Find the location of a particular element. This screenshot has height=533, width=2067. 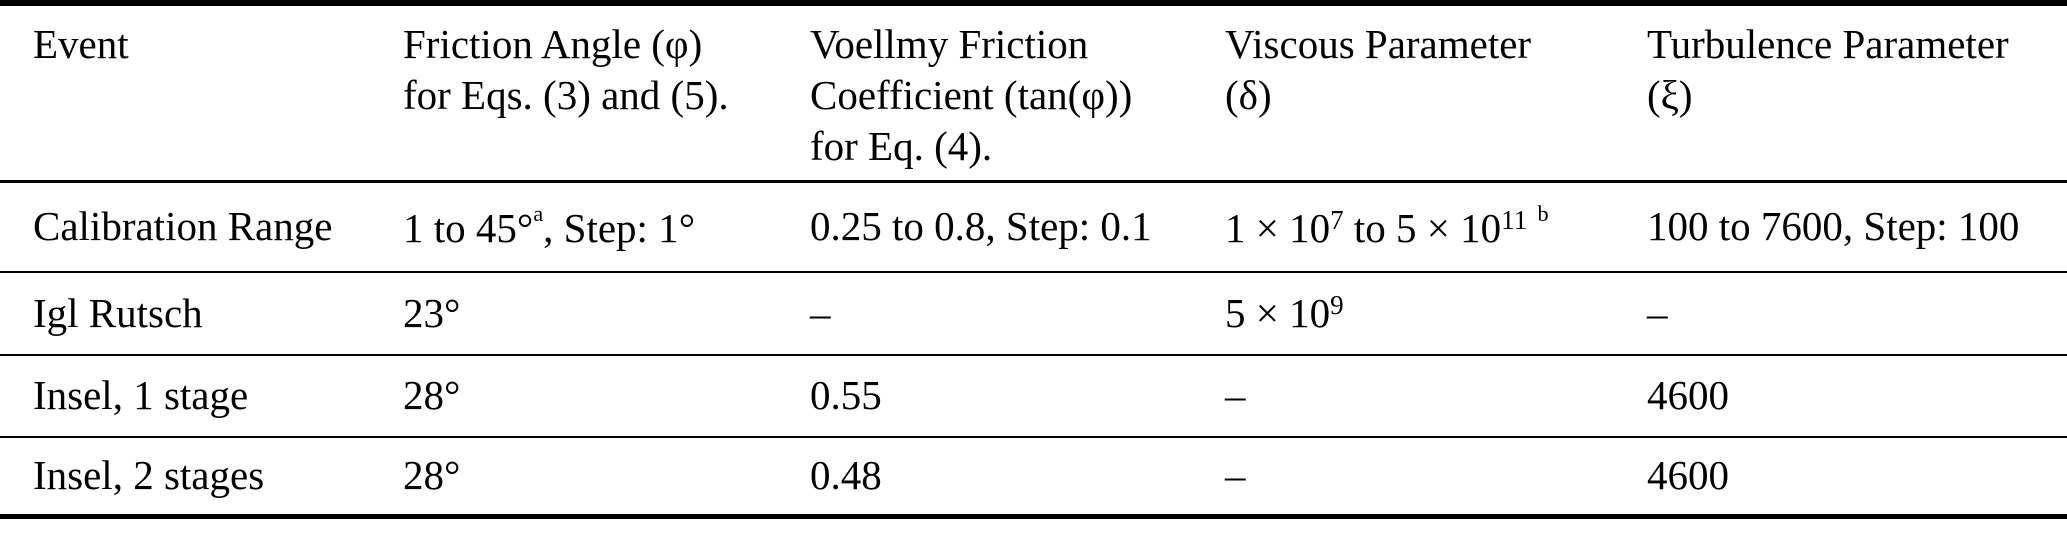

cell-friction-angle: 23° is located at coordinates (432, 312).